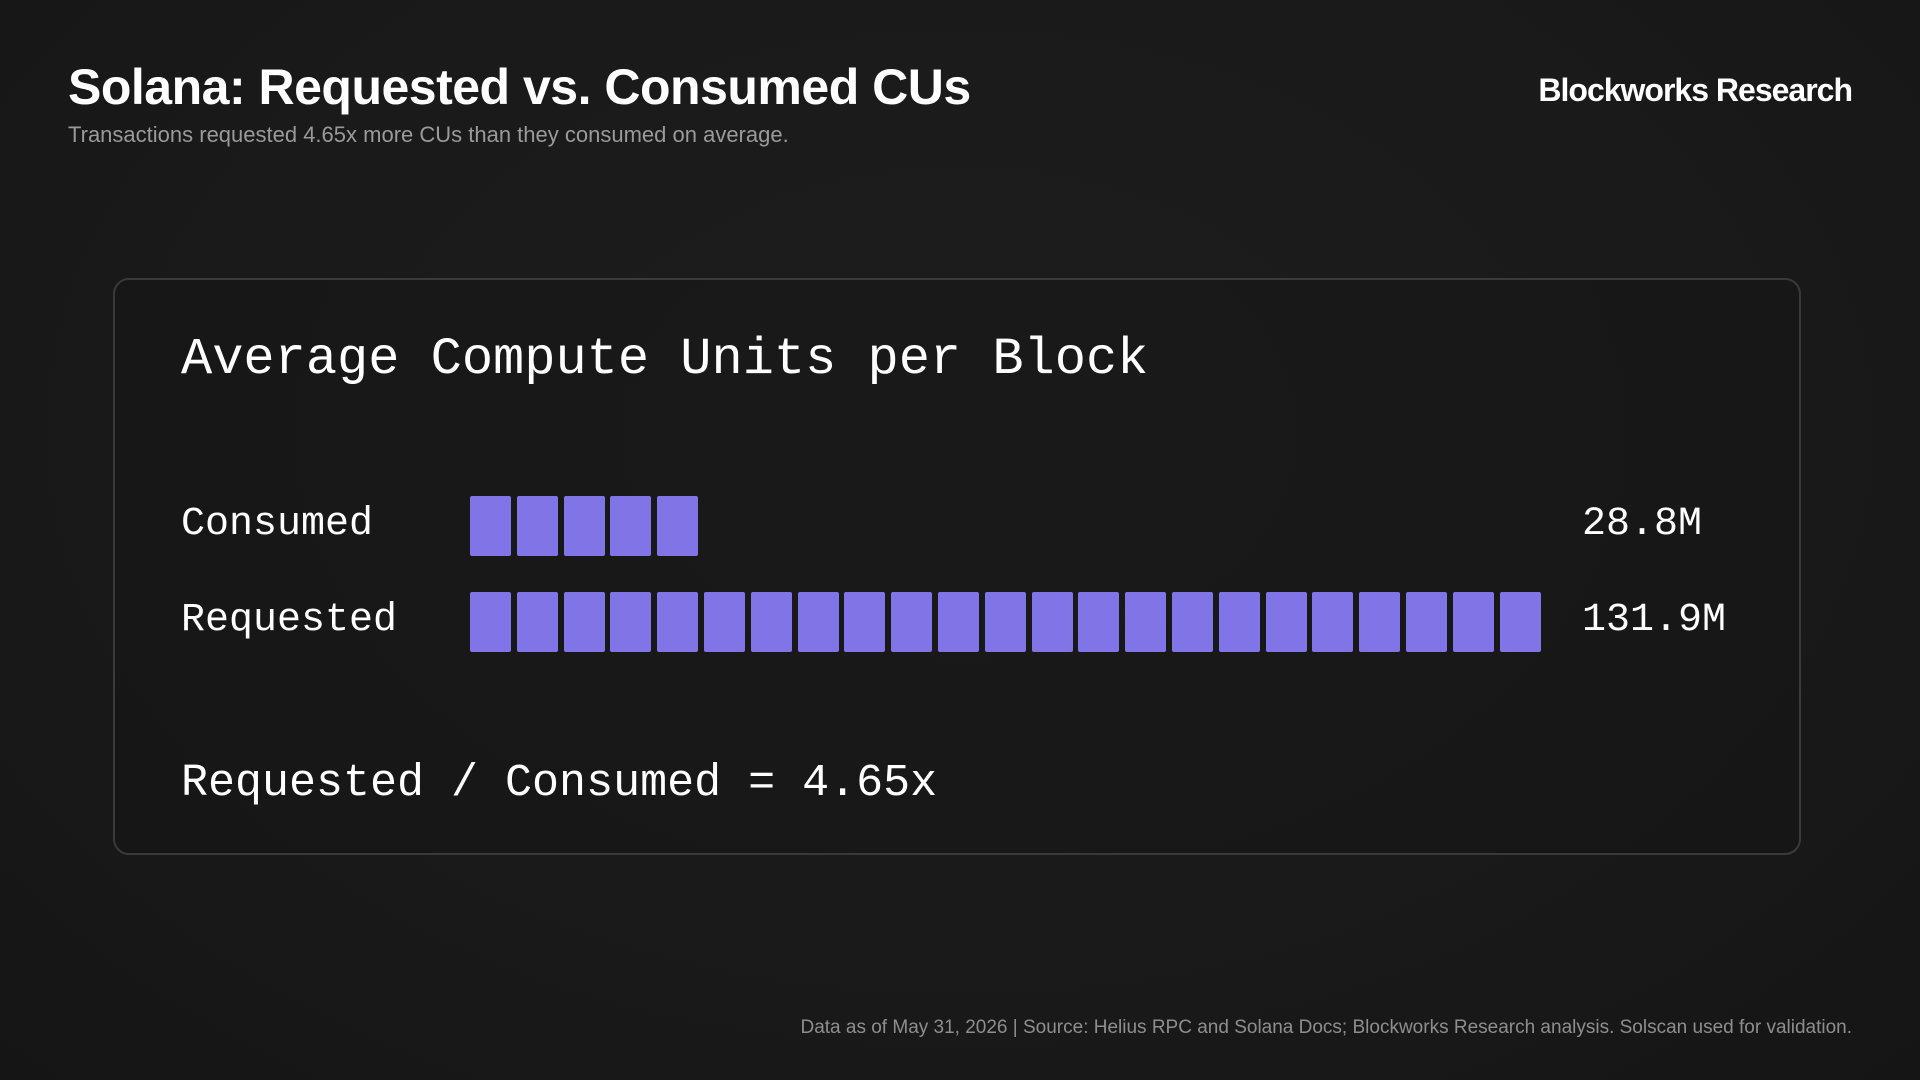 Image resolution: width=1920 pixels, height=1080 pixels. I want to click on requested-value: 131.9M, so click(1654, 620).